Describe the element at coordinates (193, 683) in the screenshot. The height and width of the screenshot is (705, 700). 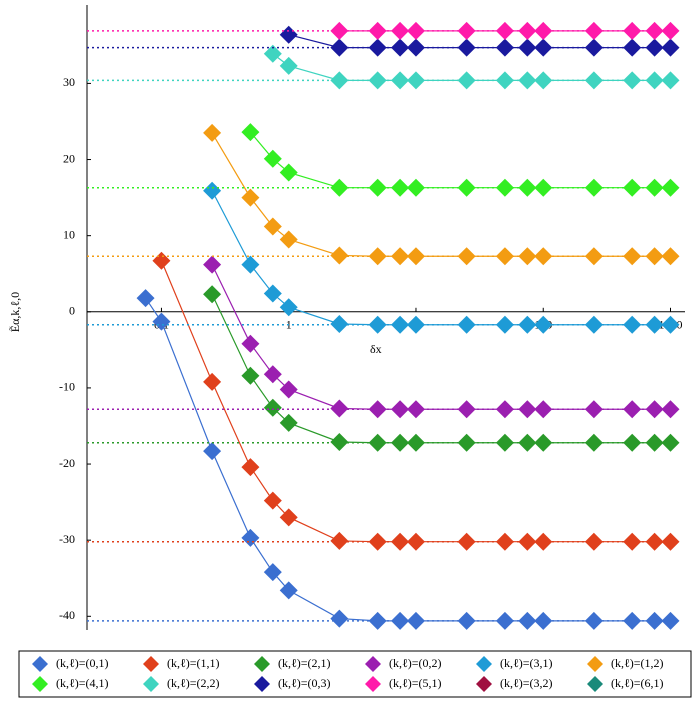
I see `legend-label: (k,ℓ)=(2,2)` at that location.